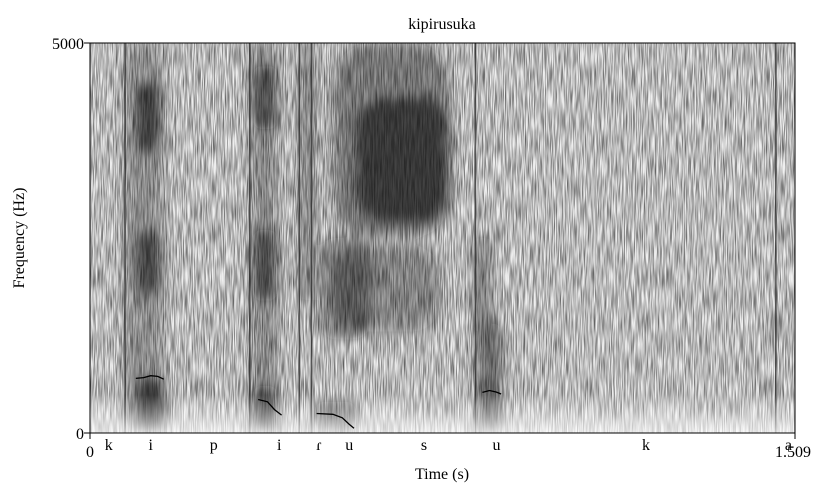 Image resolution: width=819 pixels, height=485 pixels. What do you see at coordinates (214, 445) in the screenshot?
I see `segment-label-2: p` at bounding box center [214, 445].